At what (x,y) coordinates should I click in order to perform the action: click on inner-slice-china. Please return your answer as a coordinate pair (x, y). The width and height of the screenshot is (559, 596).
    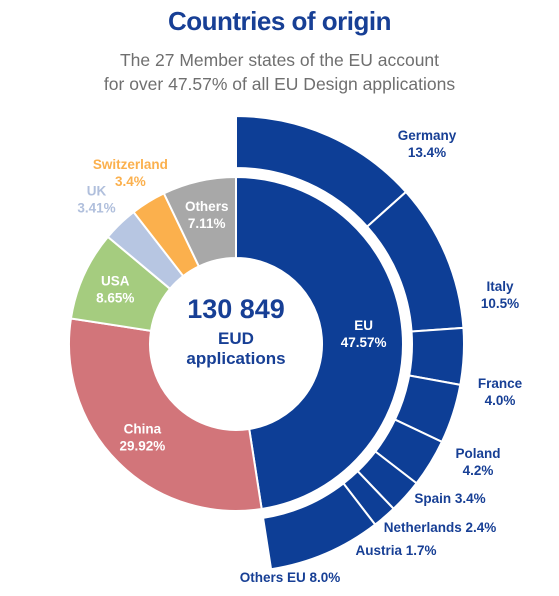
    Looking at the image, I should click on (165, 414).